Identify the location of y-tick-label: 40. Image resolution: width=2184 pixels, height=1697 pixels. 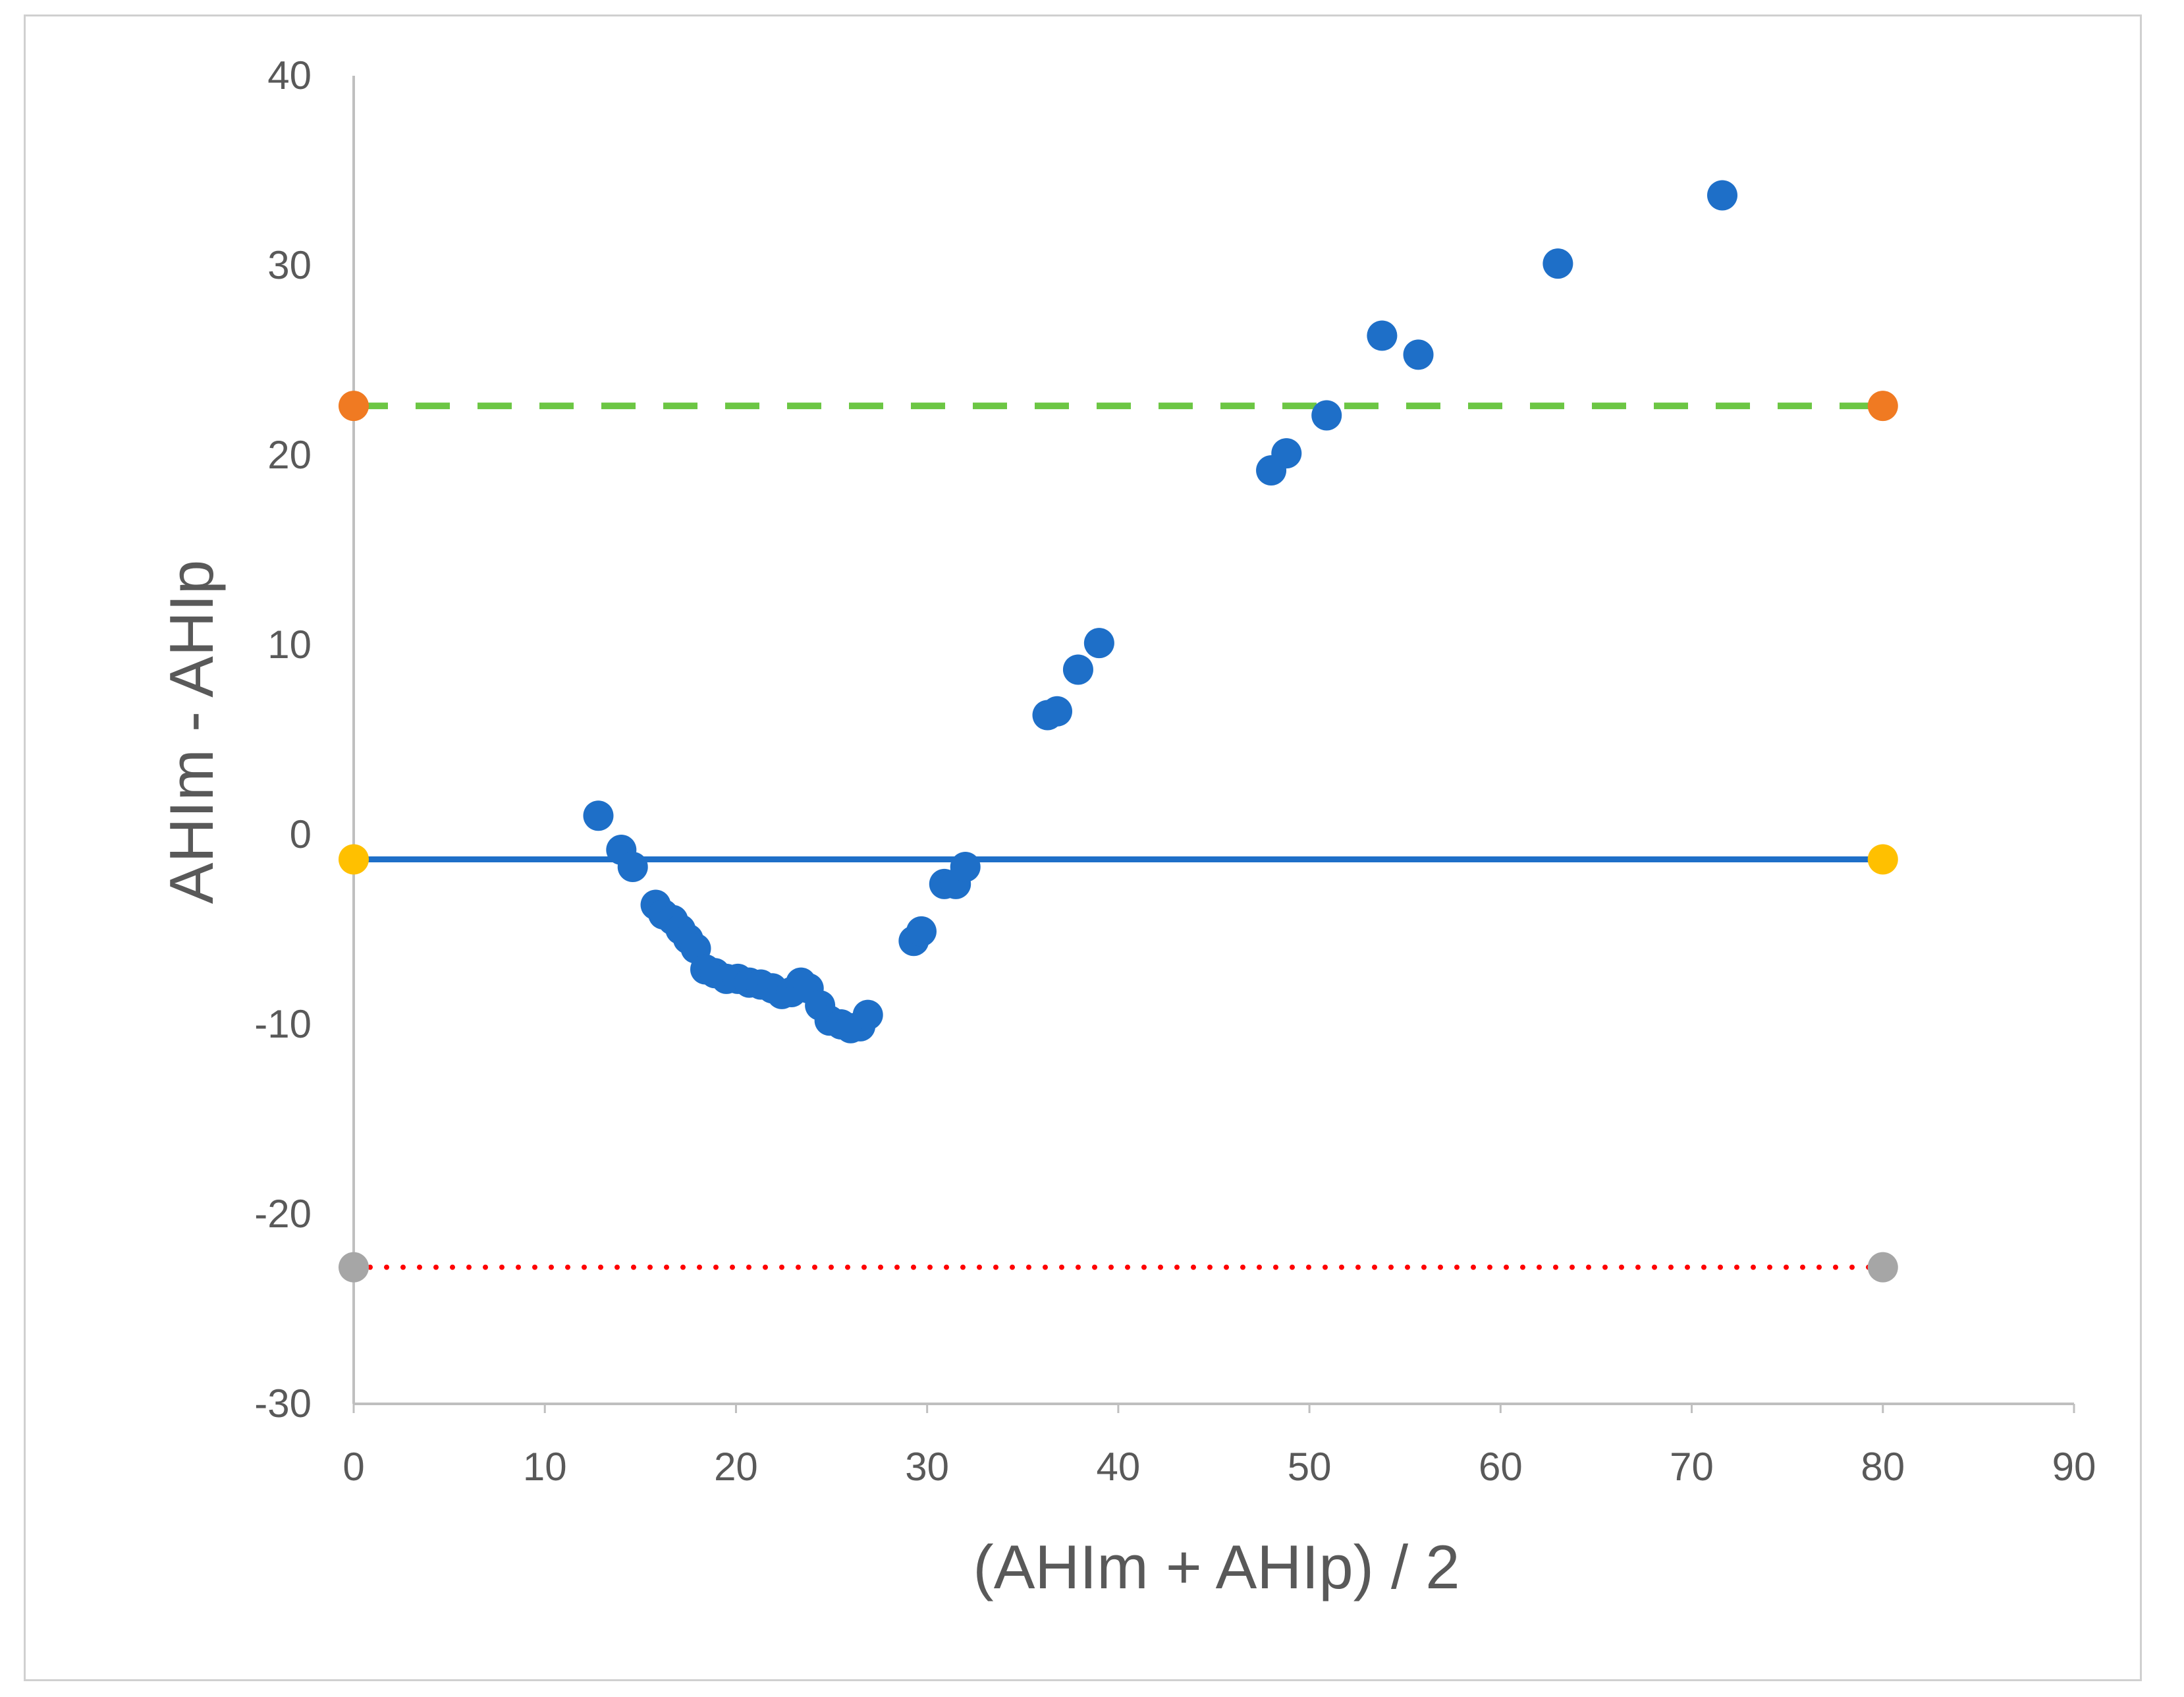
(289, 75).